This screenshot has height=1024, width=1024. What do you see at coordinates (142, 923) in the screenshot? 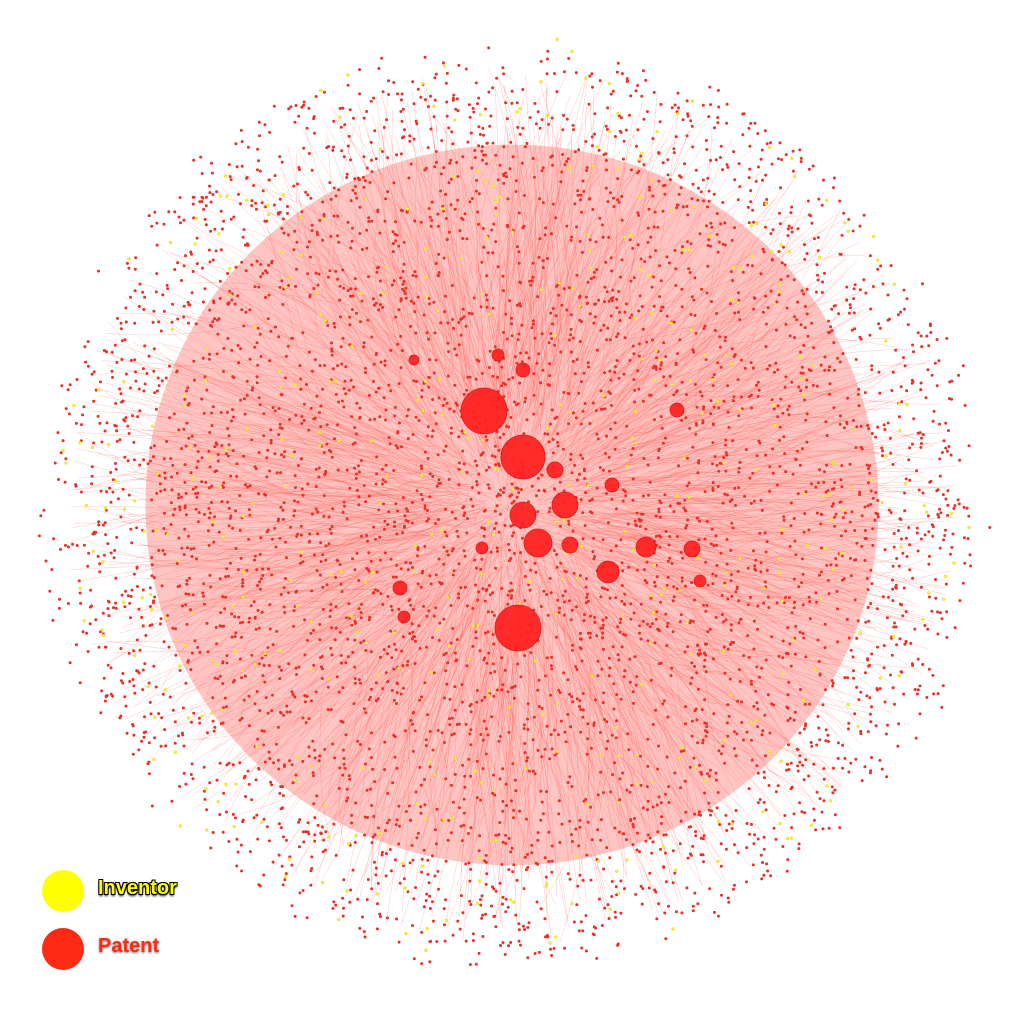
I see `legend: Inventor Patent` at bounding box center [142, 923].